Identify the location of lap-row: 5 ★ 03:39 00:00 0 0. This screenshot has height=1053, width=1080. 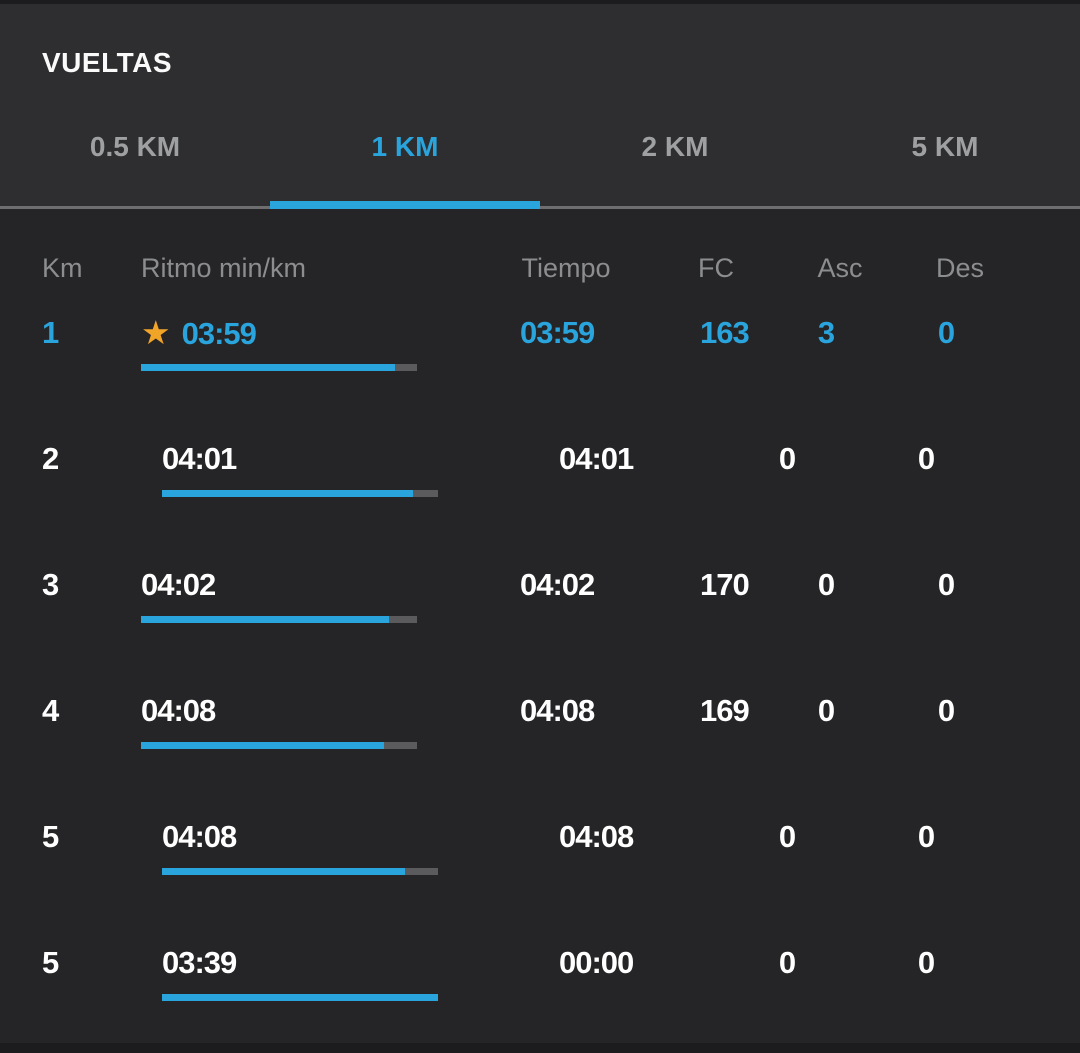
(540, 999).